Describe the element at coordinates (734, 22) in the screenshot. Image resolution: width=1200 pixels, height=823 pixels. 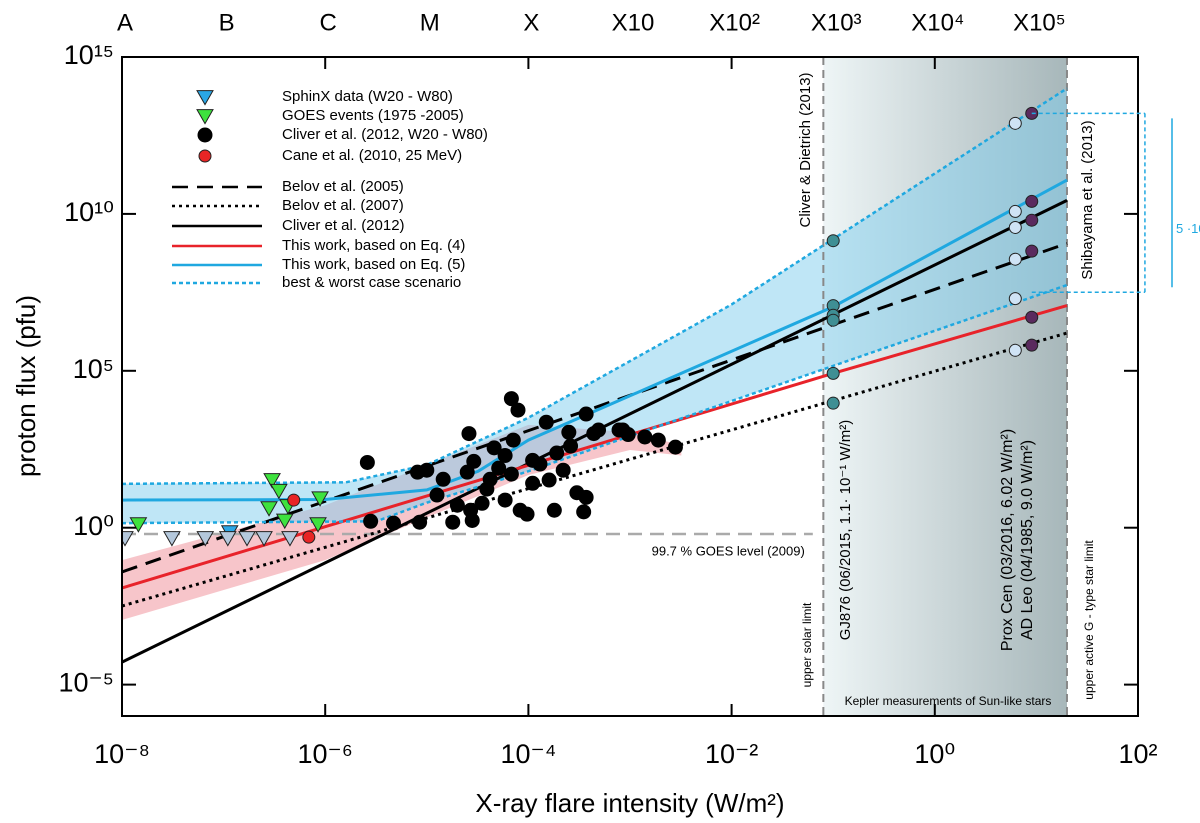
I see `class-label: X10²` at that location.